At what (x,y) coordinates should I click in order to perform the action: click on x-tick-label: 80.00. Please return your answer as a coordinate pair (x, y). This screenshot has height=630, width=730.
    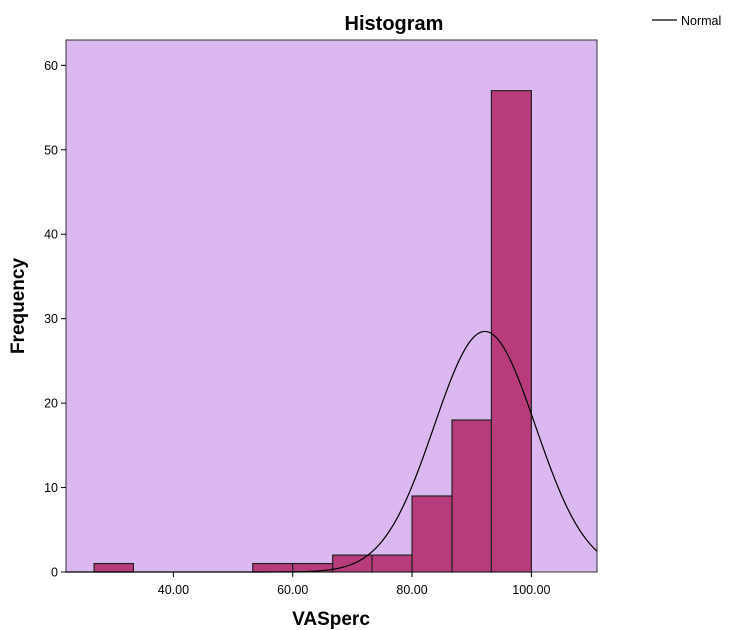
    Looking at the image, I should click on (411, 590).